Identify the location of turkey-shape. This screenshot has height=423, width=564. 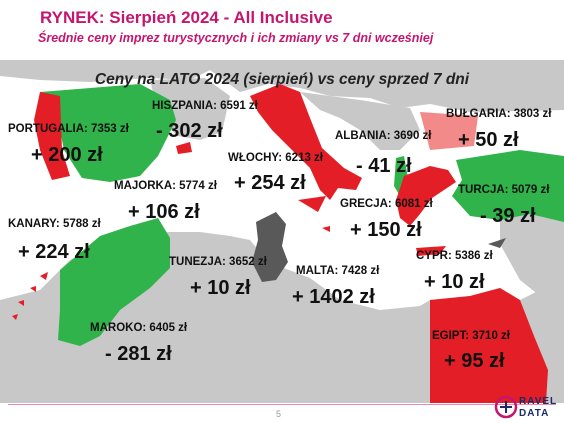
(508, 186).